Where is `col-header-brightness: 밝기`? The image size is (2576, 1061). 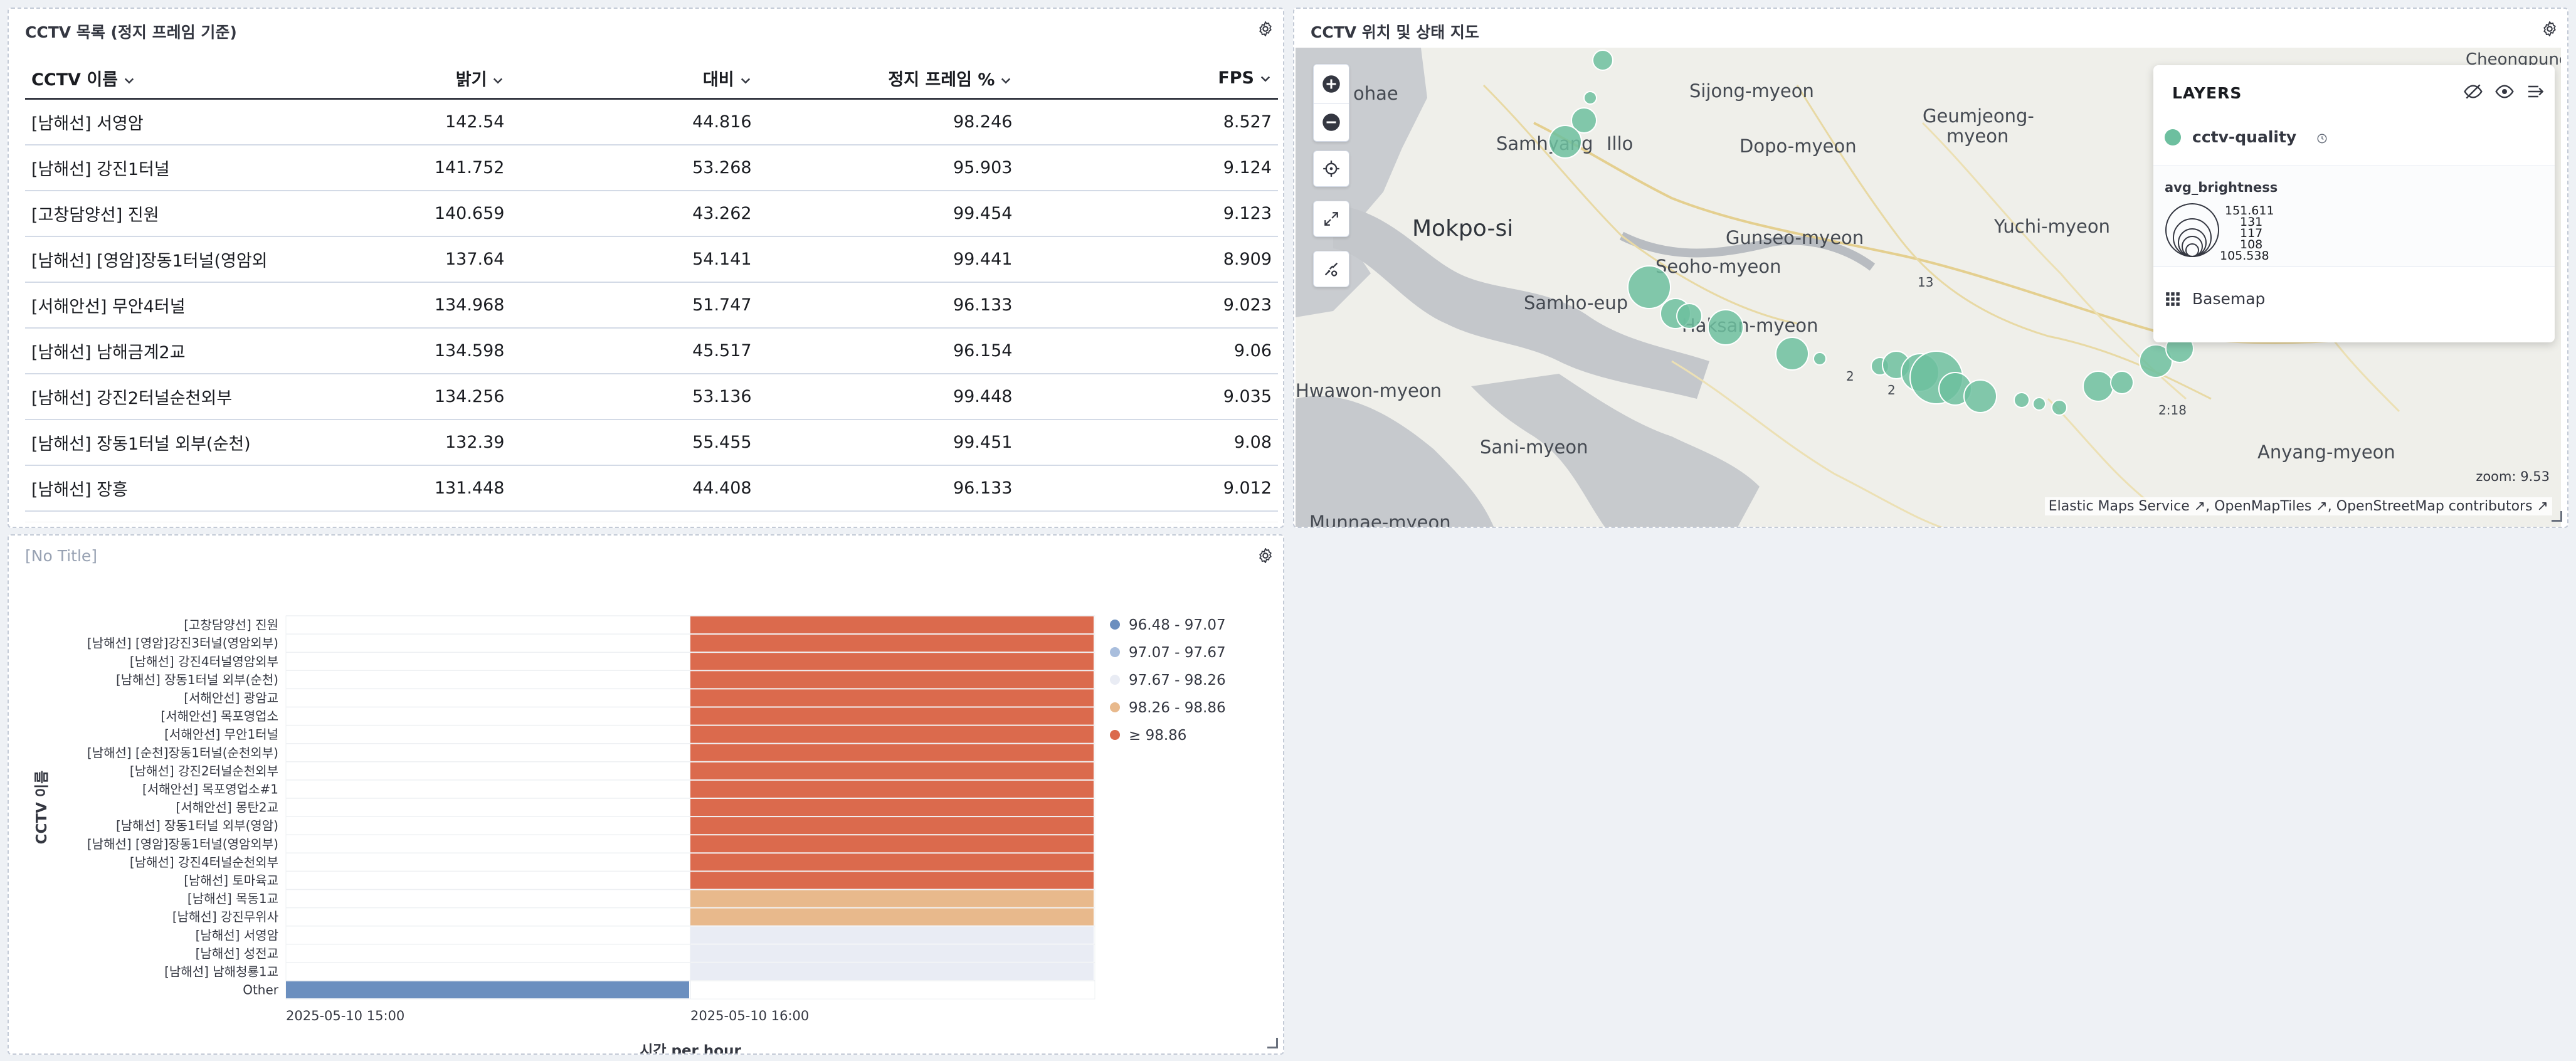
col-header-brightness: 밝기 is located at coordinates (393, 79).